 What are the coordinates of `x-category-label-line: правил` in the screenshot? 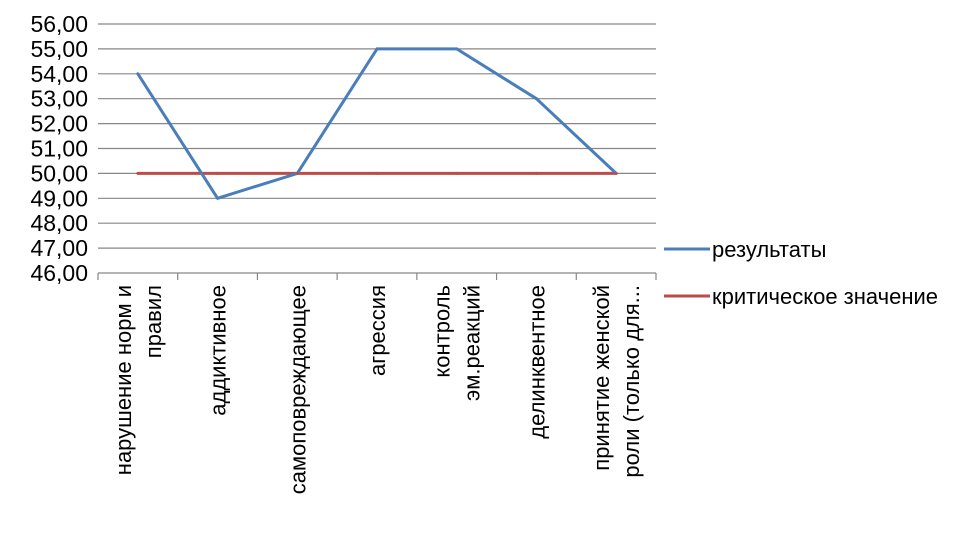 It's located at (153, 321).